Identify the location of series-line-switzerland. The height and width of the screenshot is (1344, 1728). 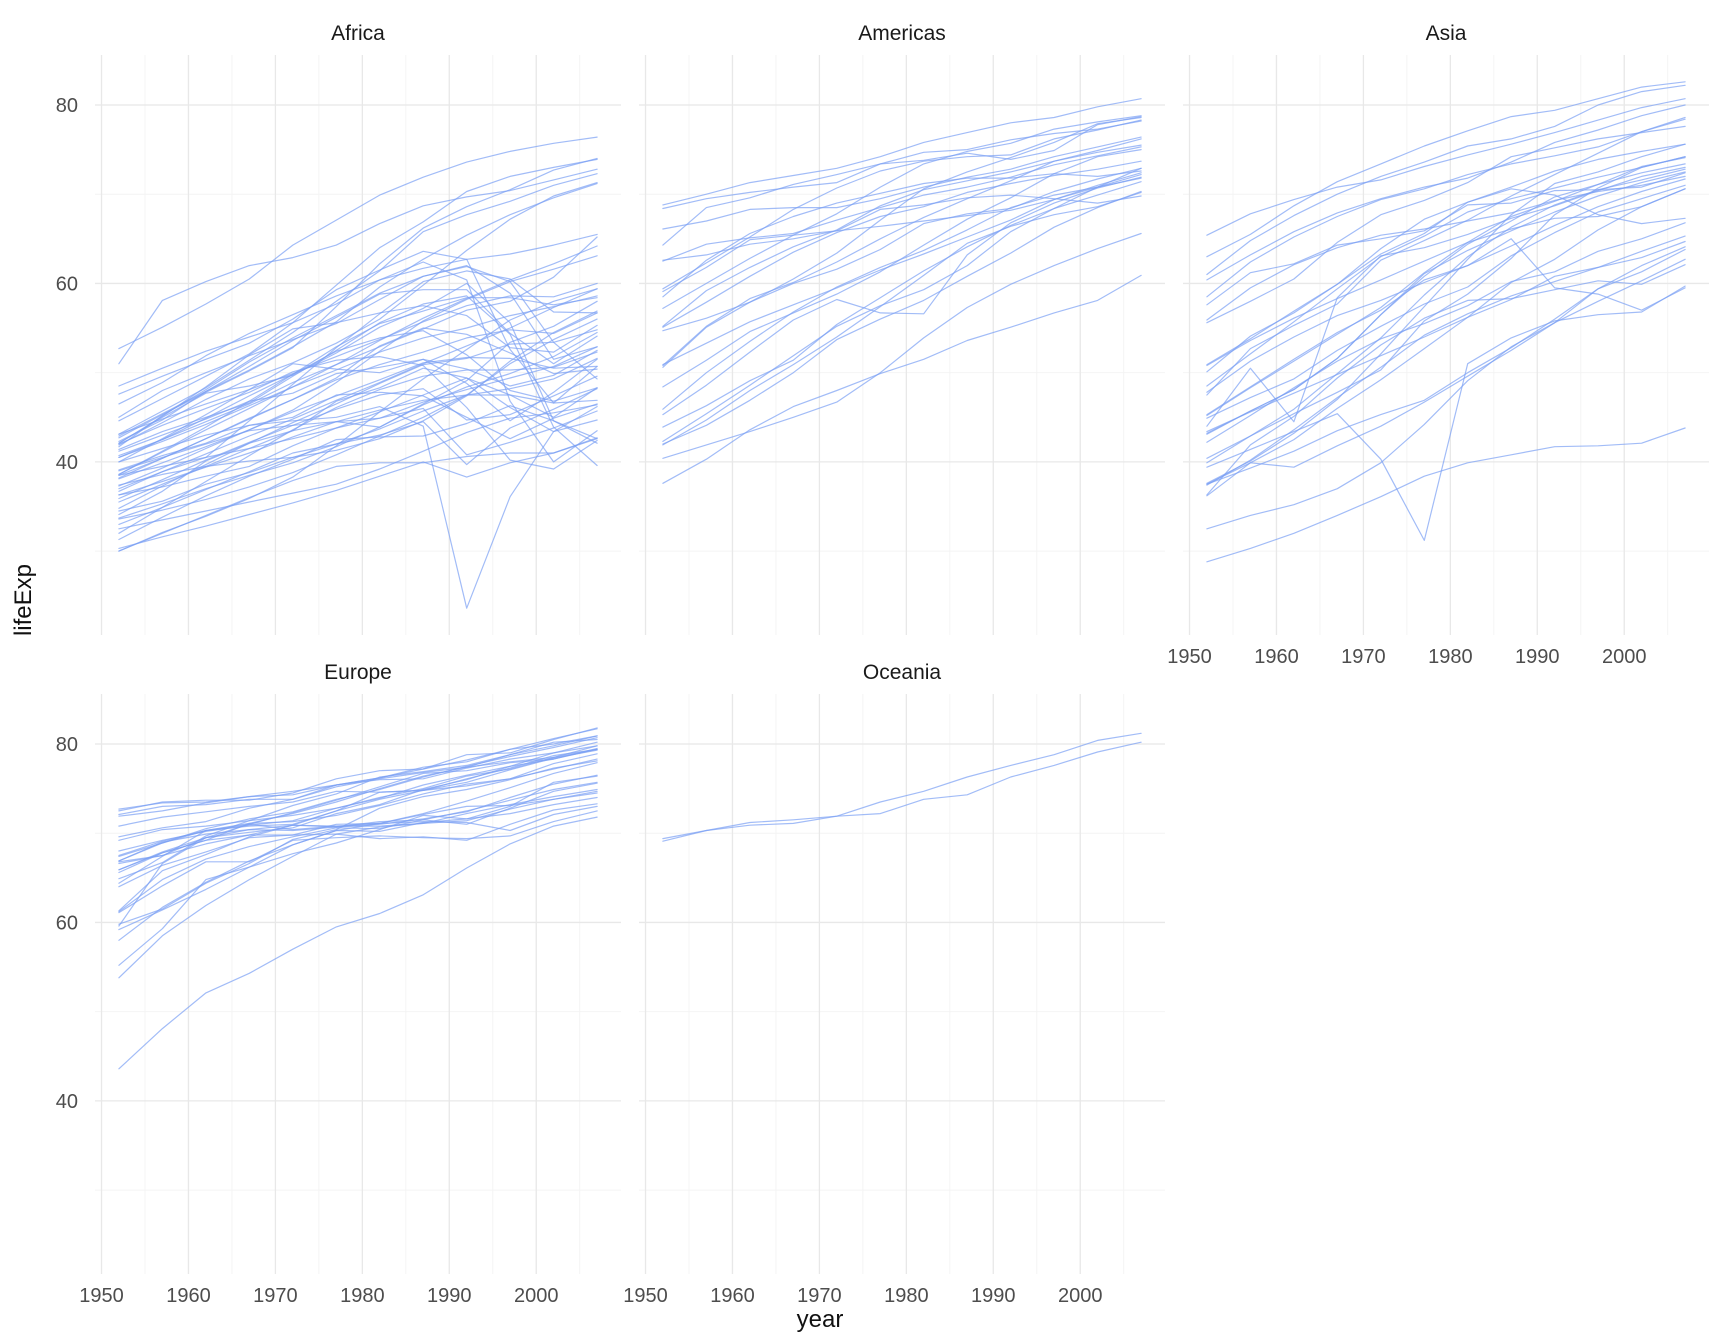
(358, 783).